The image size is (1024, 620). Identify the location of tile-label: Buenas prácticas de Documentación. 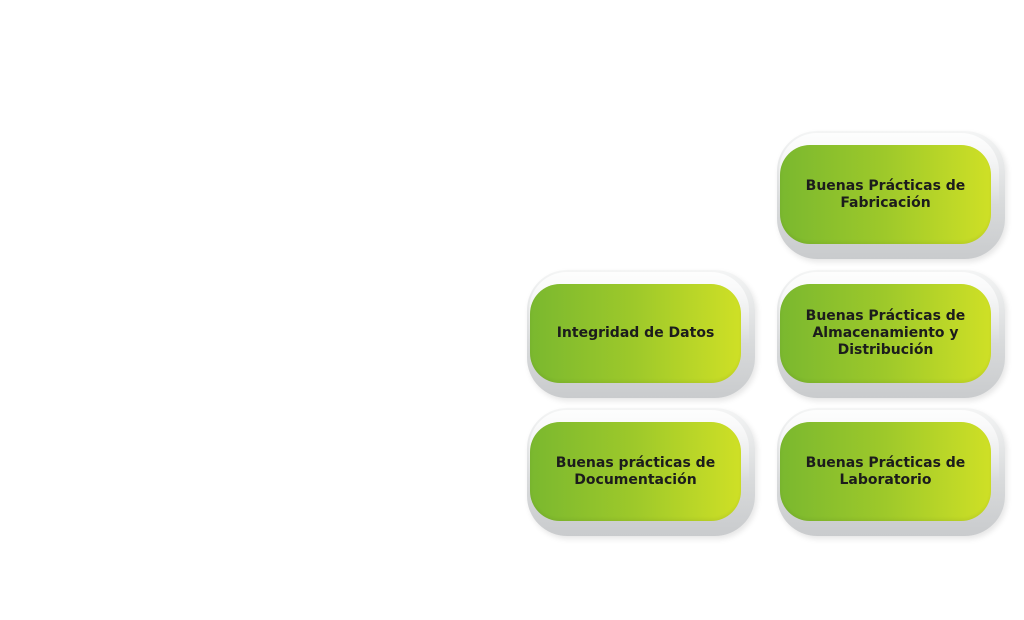
(635, 471).